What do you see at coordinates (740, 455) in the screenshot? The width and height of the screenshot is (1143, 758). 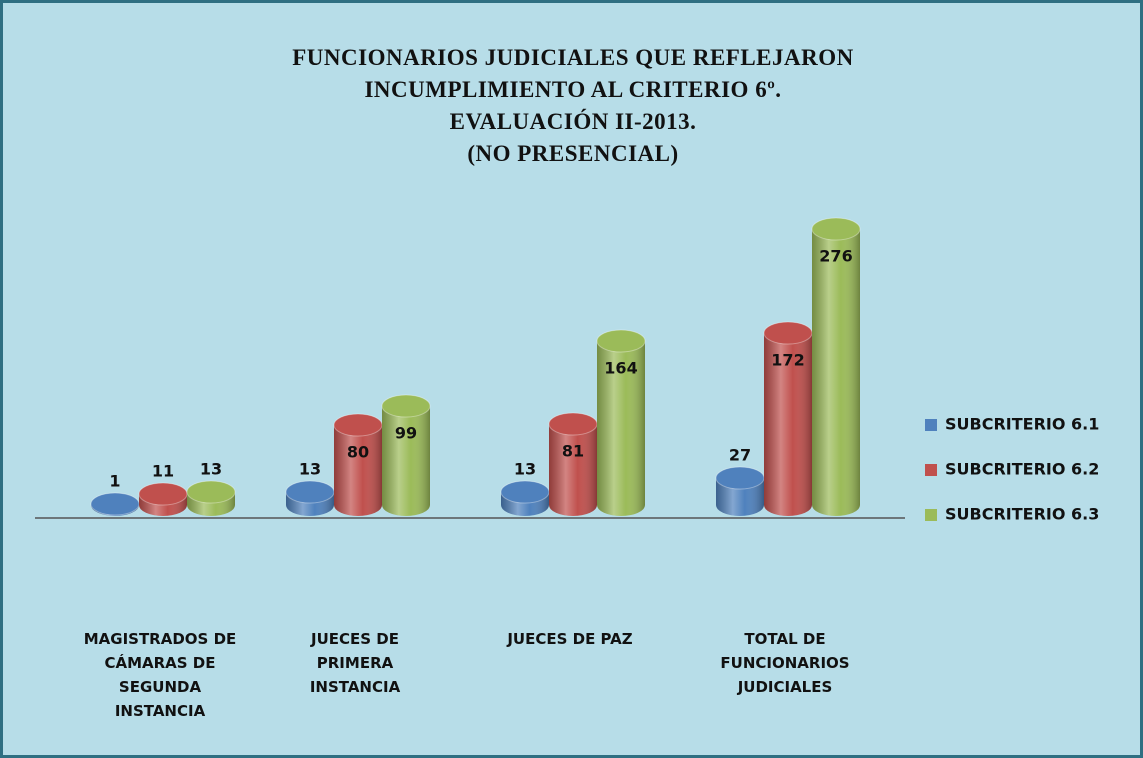 I see `value-label: 27` at bounding box center [740, 455].